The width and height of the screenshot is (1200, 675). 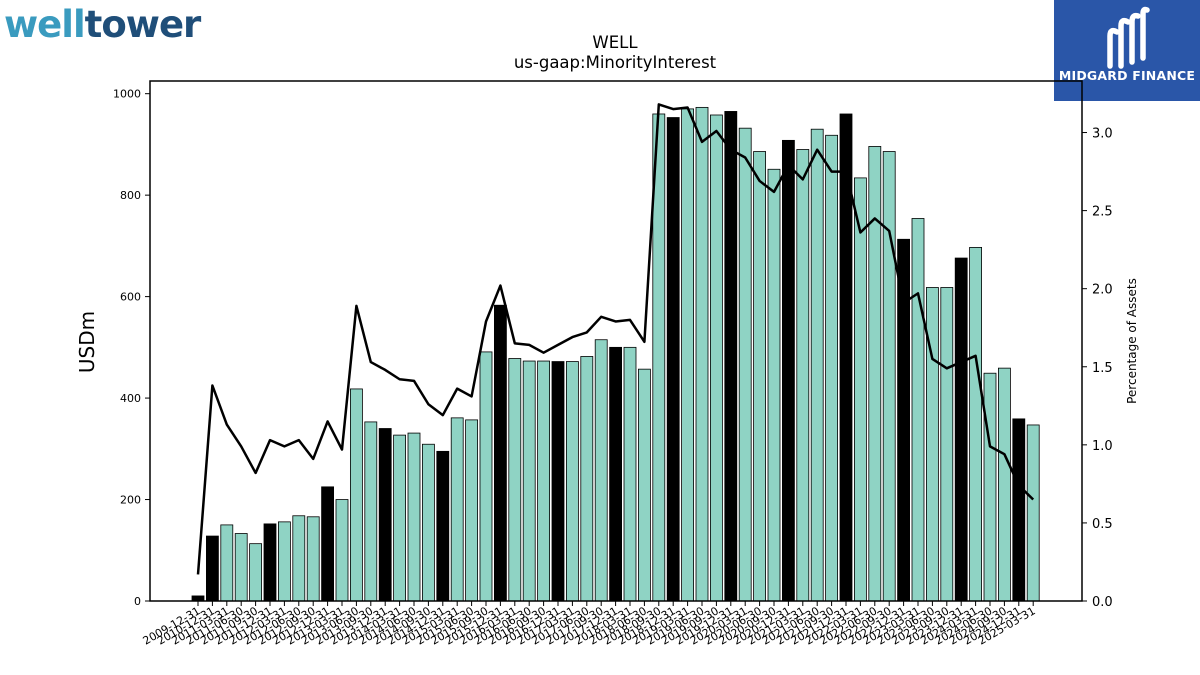 I want to click on chart-subtitle: us-gaap:MinorityInterest, so click(x=615, y=62).